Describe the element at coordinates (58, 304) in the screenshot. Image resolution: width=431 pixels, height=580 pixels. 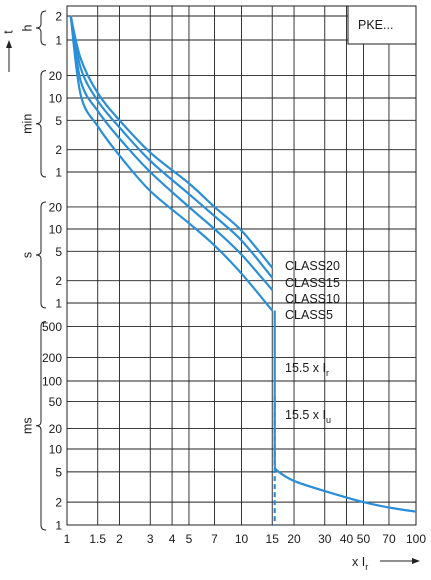
I see `y-tick-label-s-4: 1` at that location.